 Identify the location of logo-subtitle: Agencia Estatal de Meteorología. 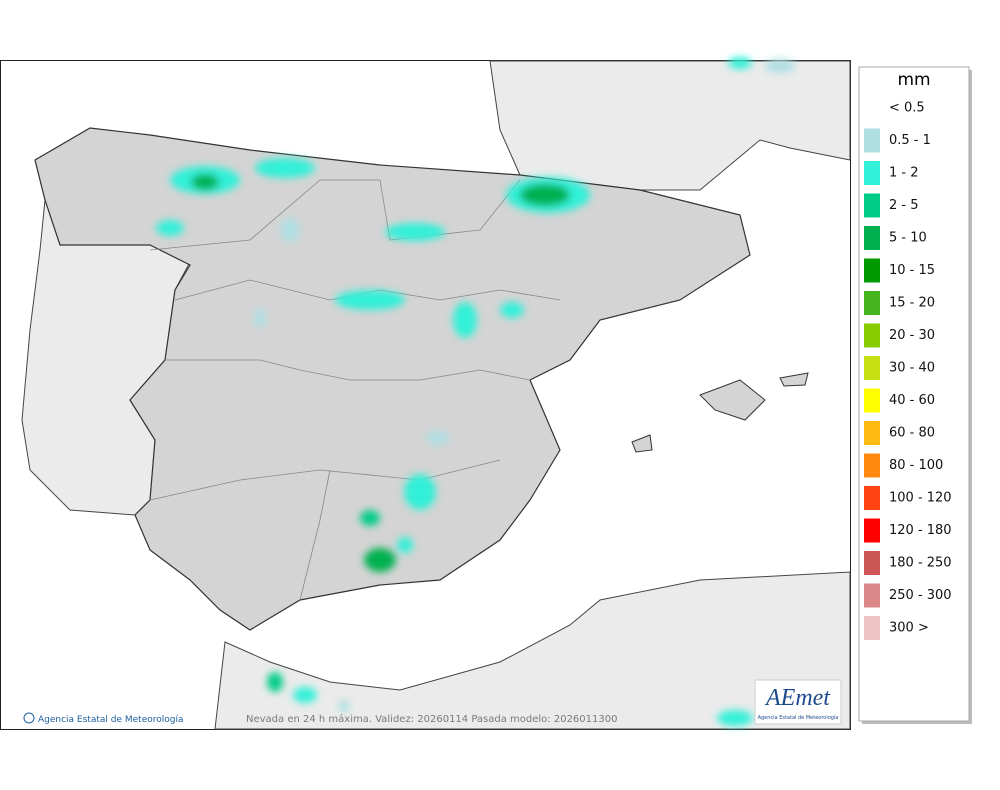
(798, 717).